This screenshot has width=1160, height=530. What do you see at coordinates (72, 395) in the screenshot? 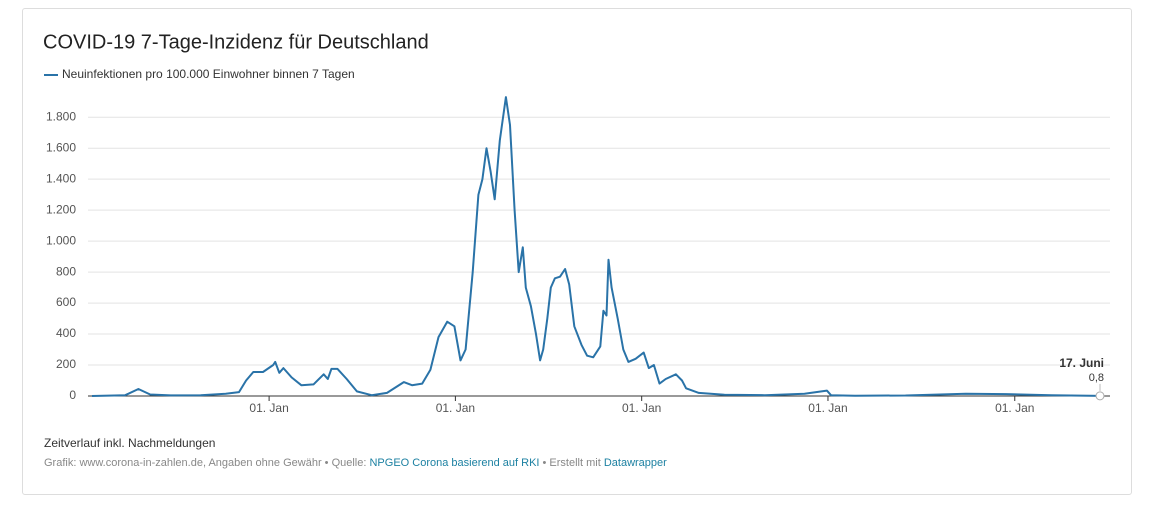
I see `y-tick-label: 0` at bounding box center [72, 395].